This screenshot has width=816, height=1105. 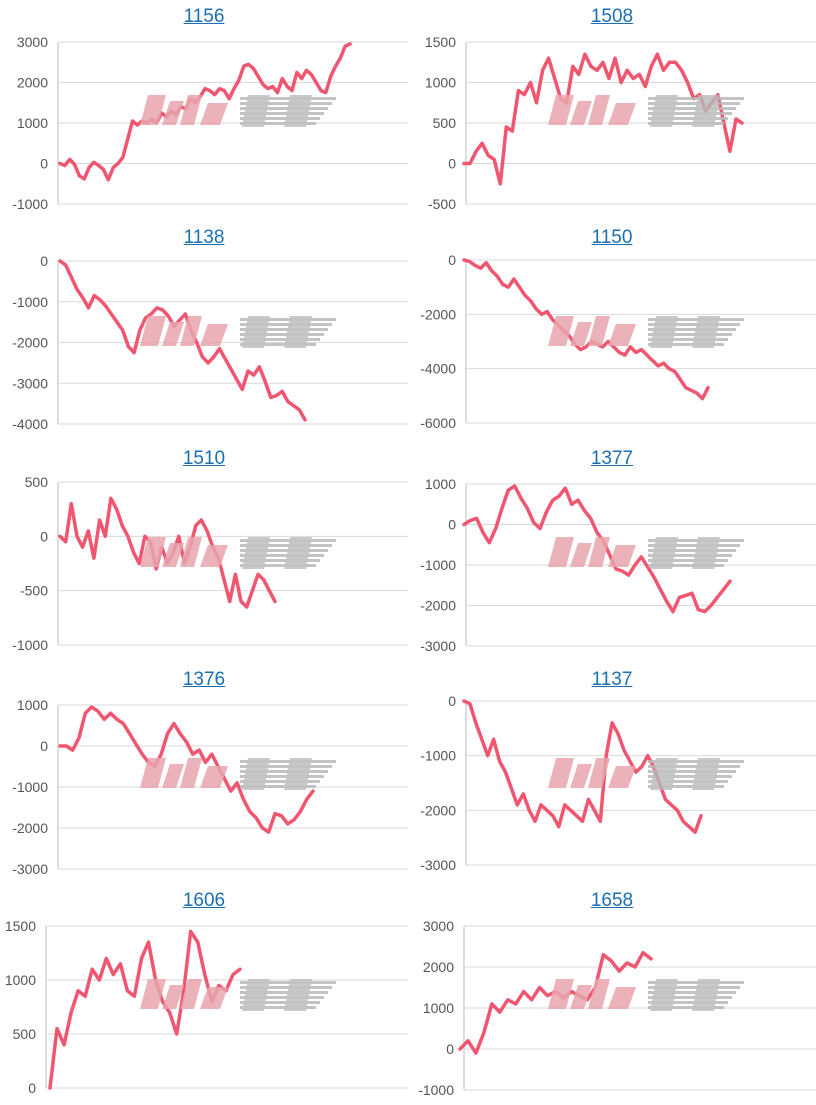 What do you see at coordinates (612, 237) in the screenshot?
I see `chart-title-link: 1150` at bounding box center [612, 237].